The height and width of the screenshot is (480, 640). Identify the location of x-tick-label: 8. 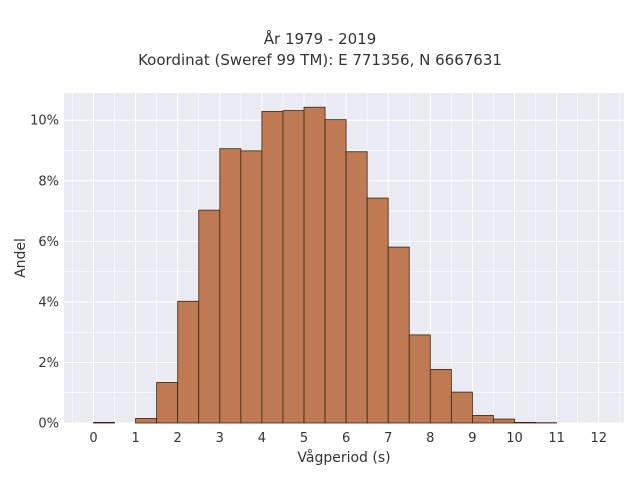
(430, 438).